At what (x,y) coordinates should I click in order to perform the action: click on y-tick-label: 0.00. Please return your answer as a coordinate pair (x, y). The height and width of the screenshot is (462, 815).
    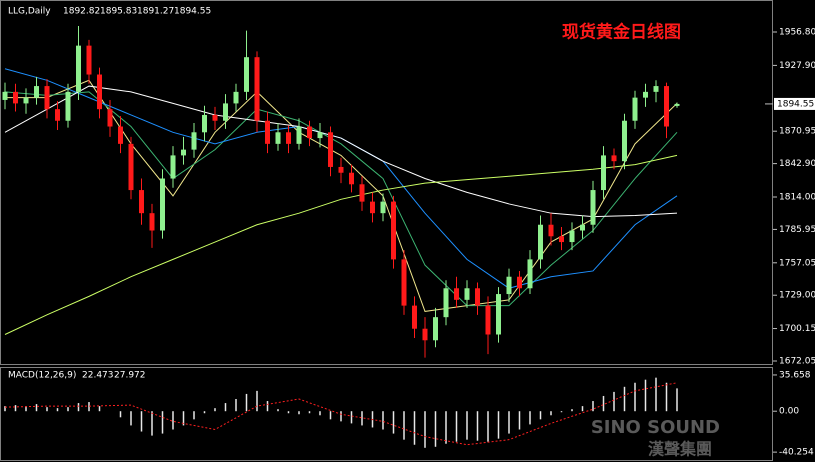
    Looking at the image, I should click on (789, 412).